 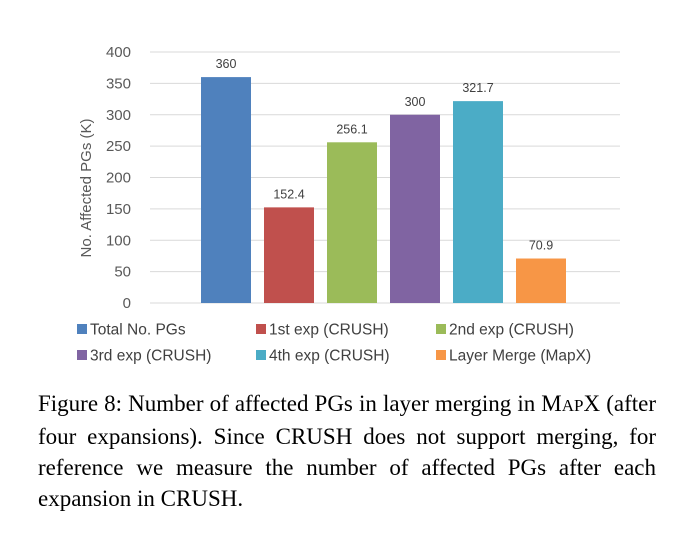 What do you see at coordinates (118, 83) in the screenshot?
I see `y-tick-label: 350` at bounding box center [118, 83].